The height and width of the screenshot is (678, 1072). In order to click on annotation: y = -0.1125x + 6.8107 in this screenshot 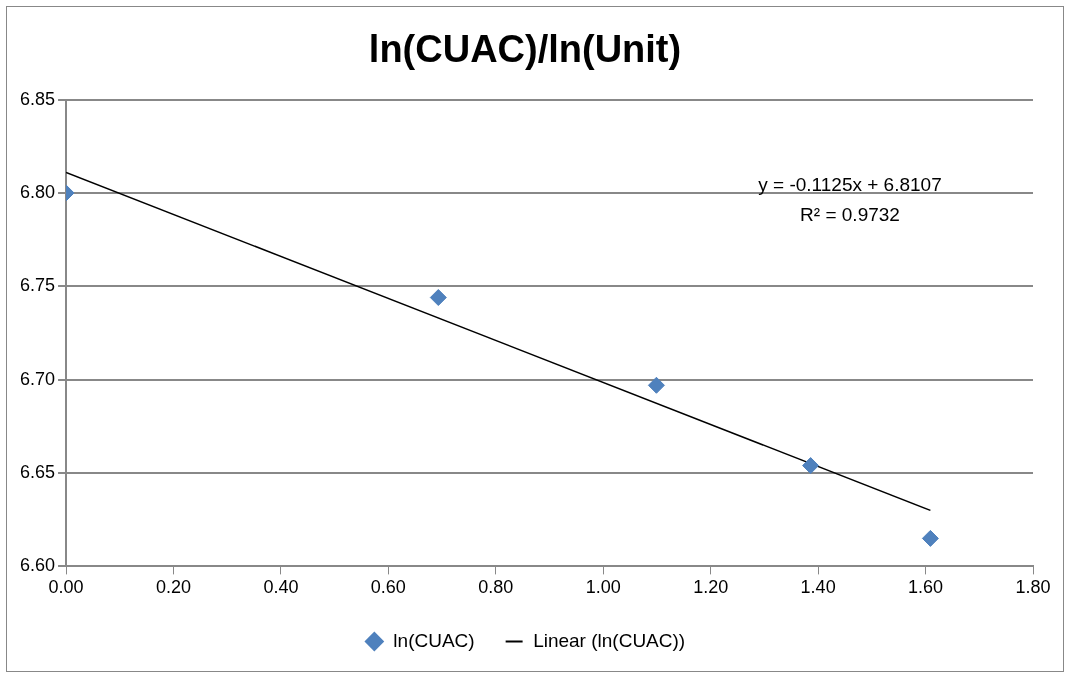, I will do `click(850, 184)`.